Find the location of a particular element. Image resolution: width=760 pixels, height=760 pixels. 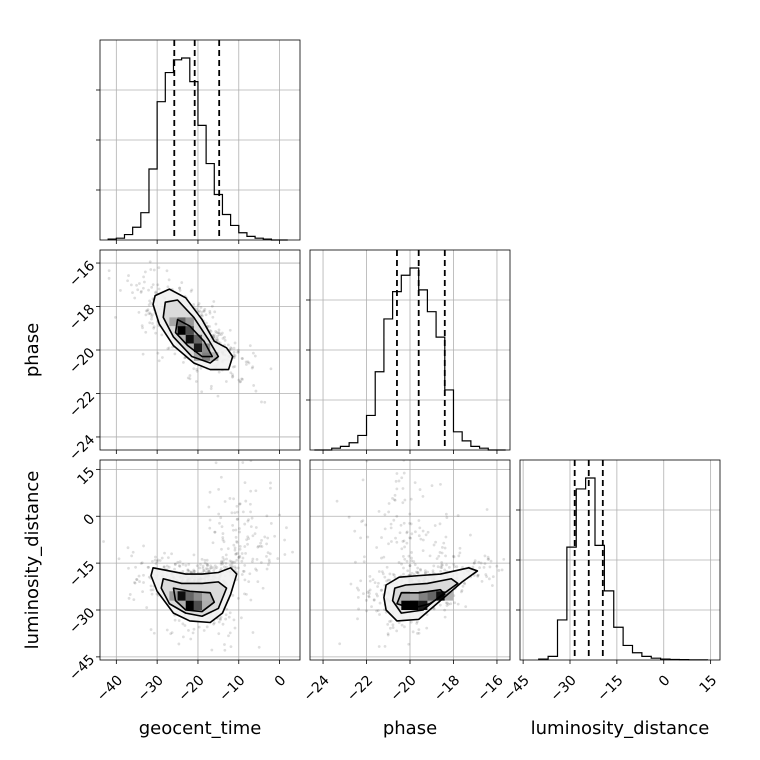

ylabel-luminosity-distance: luminosity_distance is located at coordinates (32, 560).